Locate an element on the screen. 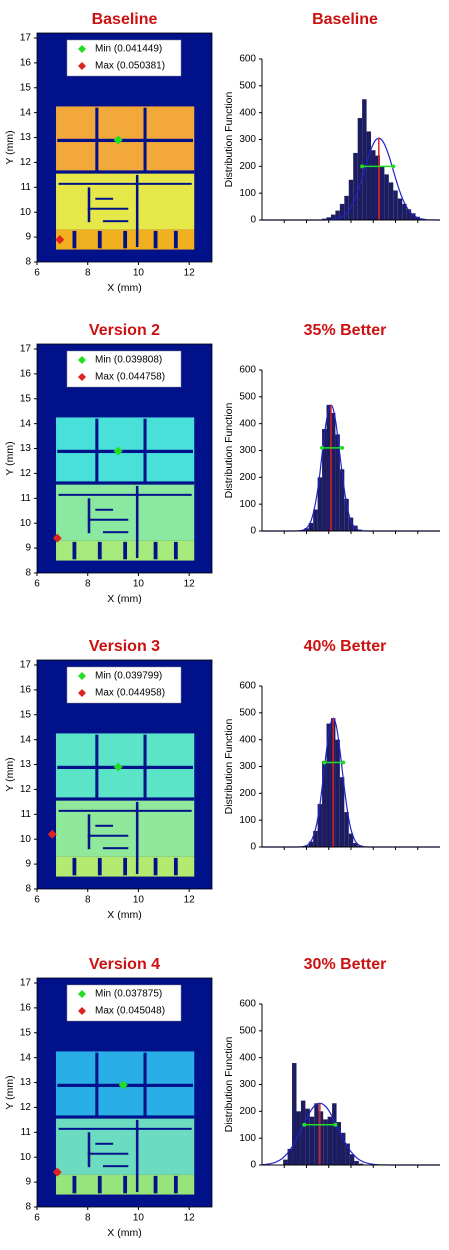 The height and width of the screenshot is (1250, 449). legend-label: Max (0.044758) is located at coordinates (130, 377).